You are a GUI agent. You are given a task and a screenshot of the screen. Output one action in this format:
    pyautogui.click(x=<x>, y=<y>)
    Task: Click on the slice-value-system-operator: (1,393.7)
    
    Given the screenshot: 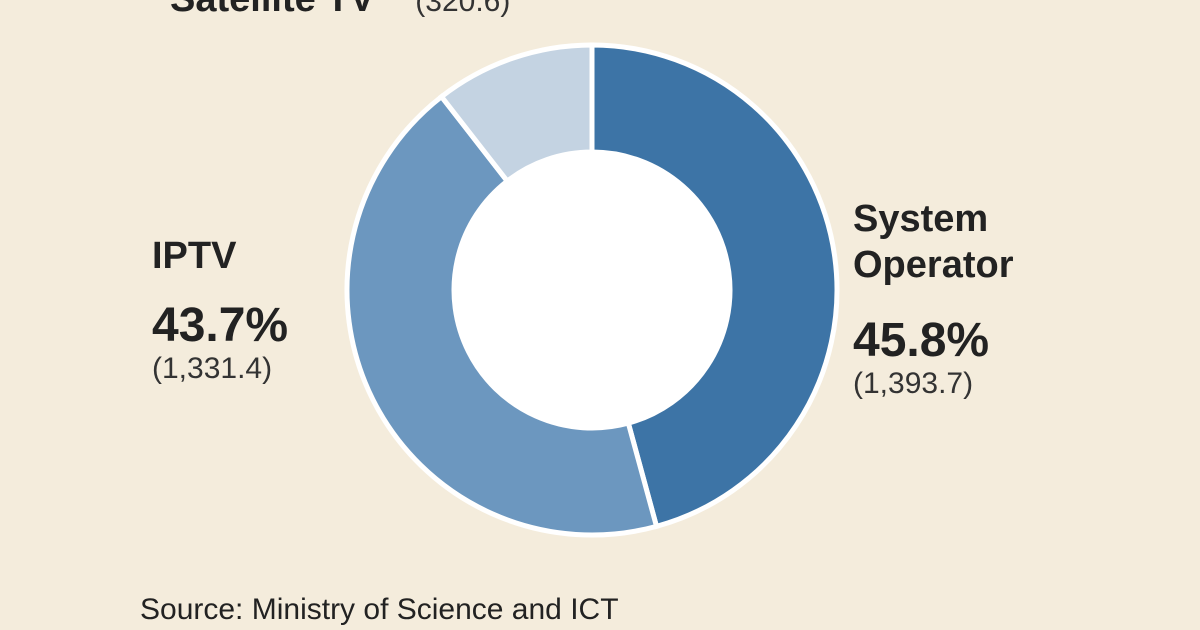 What is the action you would take?
    pyautogui.click(x=913, y=383)
    